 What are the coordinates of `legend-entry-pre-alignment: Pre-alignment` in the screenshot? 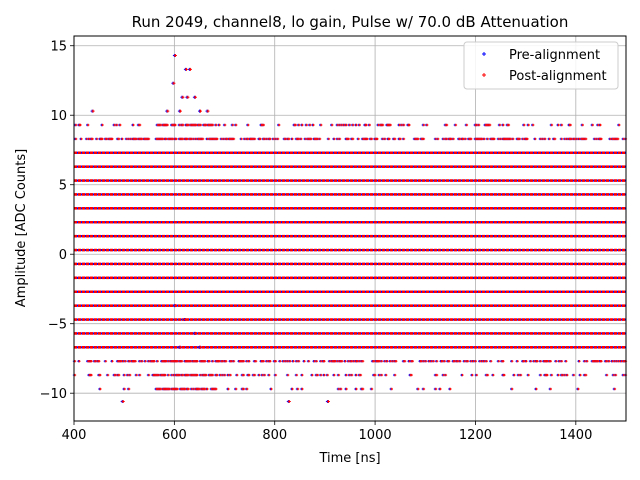 It's located at (541, 55).